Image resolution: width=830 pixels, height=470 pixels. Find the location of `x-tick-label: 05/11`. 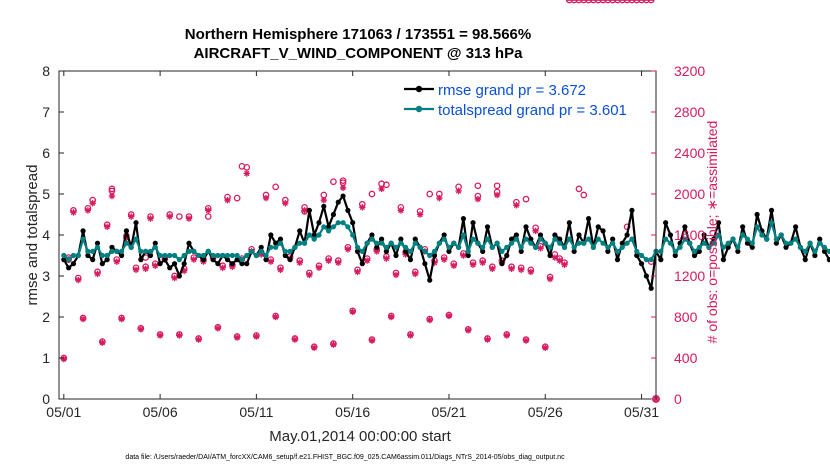

x-tick-label: 05/11 is located at coordinates (256, 412).